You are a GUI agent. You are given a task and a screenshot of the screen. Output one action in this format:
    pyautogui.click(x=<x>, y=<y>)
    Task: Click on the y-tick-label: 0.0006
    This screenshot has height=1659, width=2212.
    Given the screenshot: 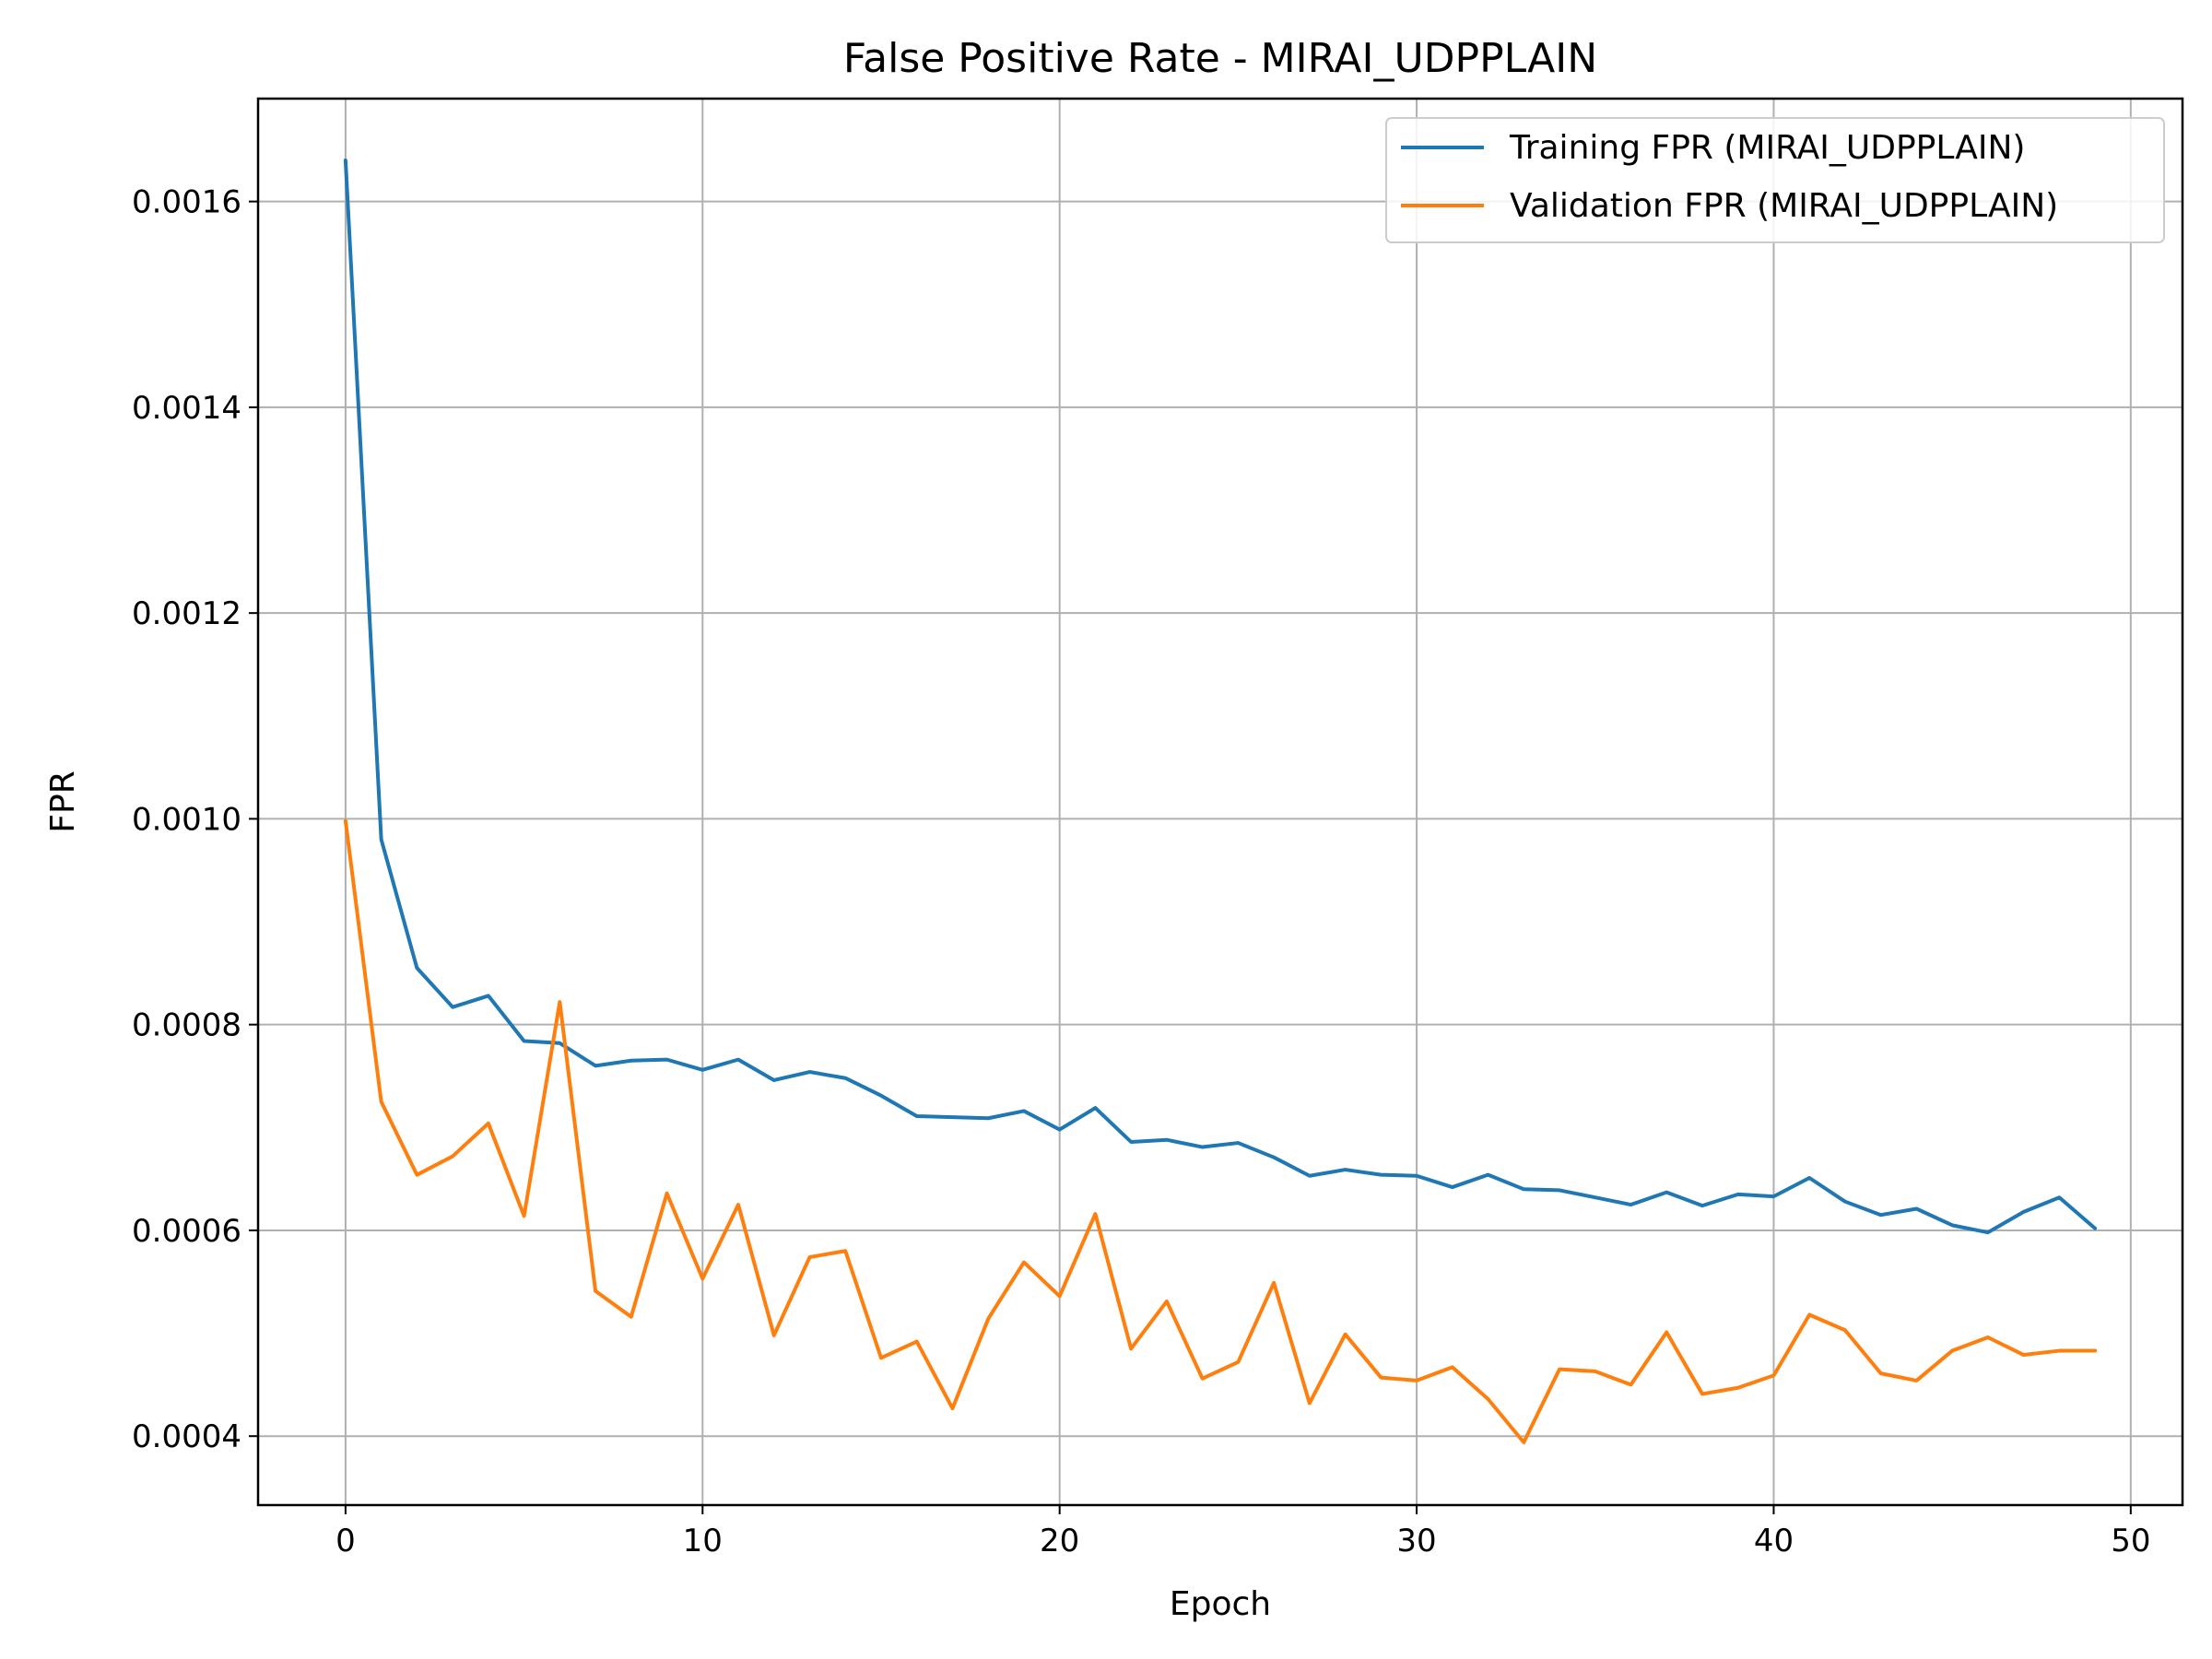 What is the action you would take?
    pyautogui.click(x=186, y=1231)
    